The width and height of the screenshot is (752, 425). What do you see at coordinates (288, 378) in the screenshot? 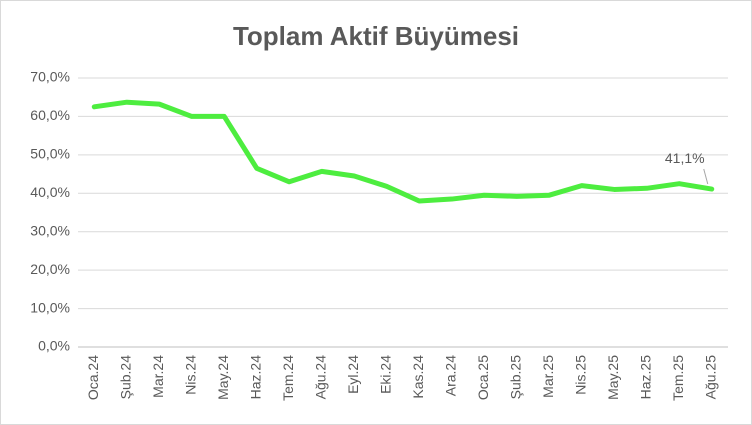
I see `x-tick-label: Tem.24` at bounding box center [288, 378].